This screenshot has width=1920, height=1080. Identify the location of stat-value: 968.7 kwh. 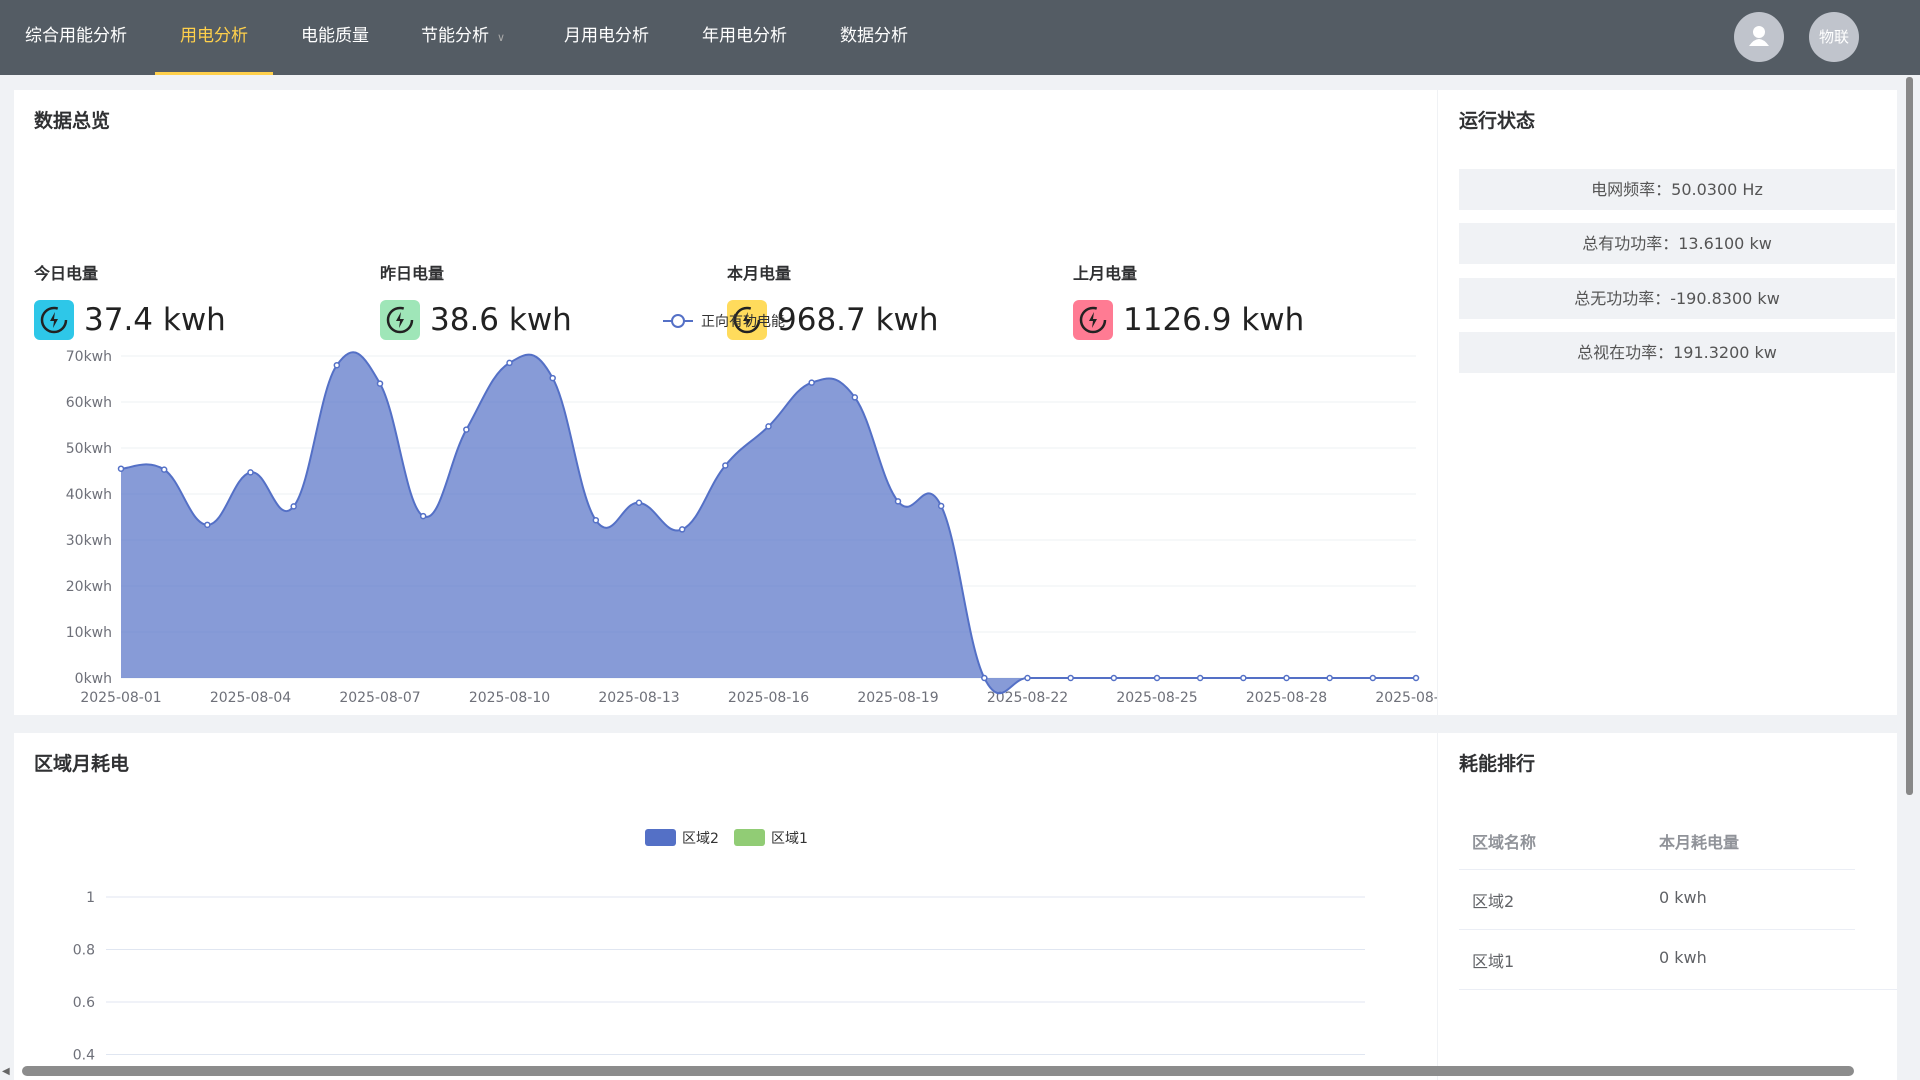
(858, 320).